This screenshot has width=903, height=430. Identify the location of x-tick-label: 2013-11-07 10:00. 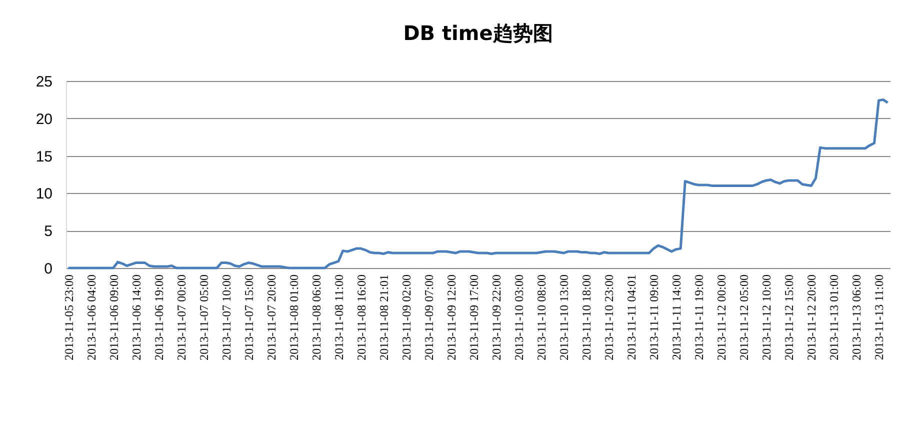
(226, 317).